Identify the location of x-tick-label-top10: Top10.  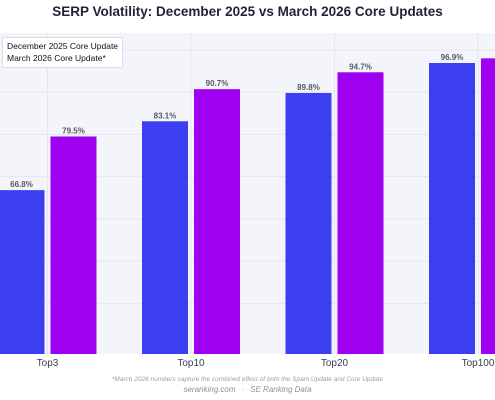
(191, 363).